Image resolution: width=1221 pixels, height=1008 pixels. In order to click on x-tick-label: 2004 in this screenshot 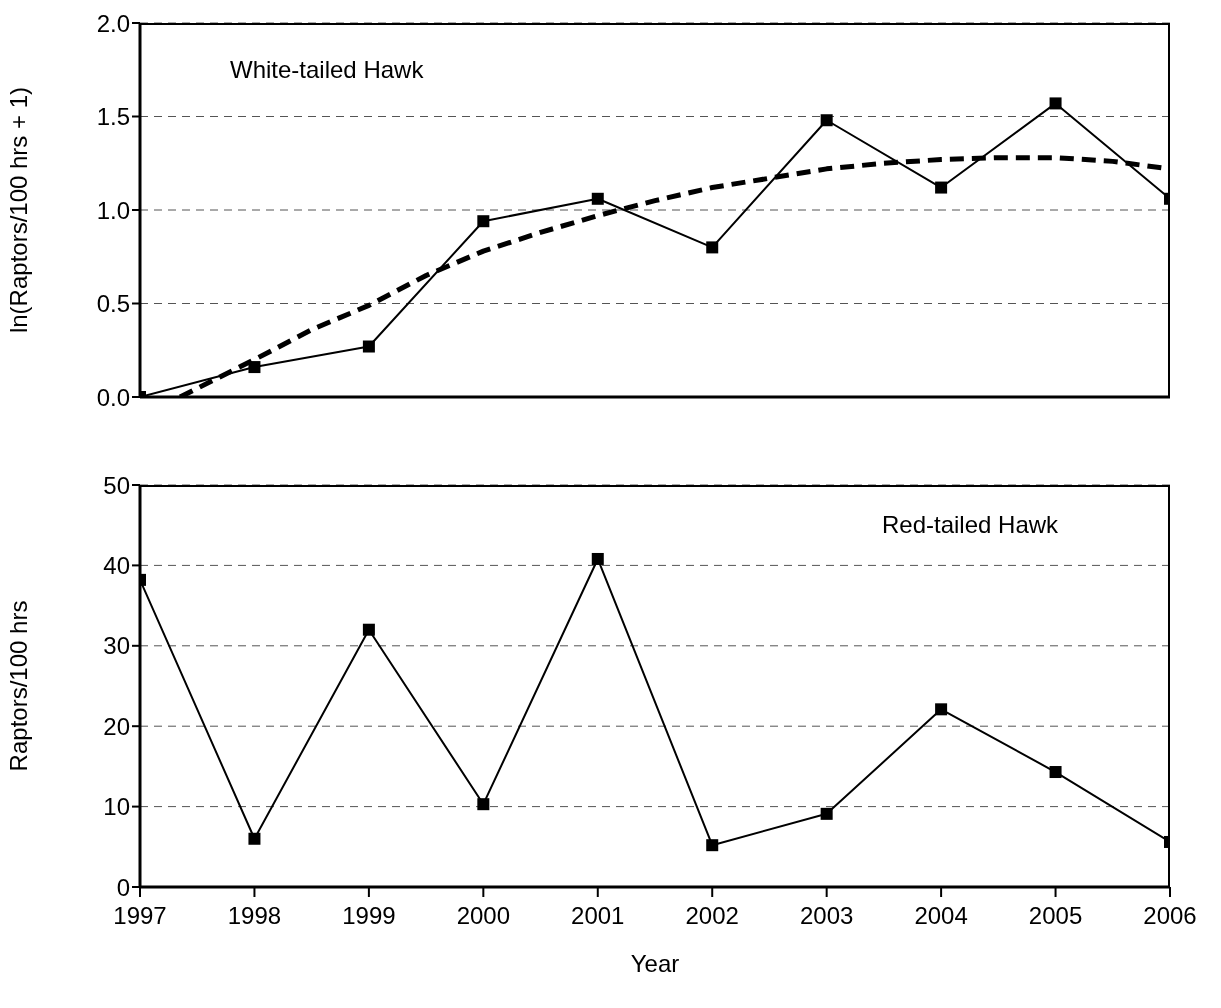, I will do `click(941, 916)`.